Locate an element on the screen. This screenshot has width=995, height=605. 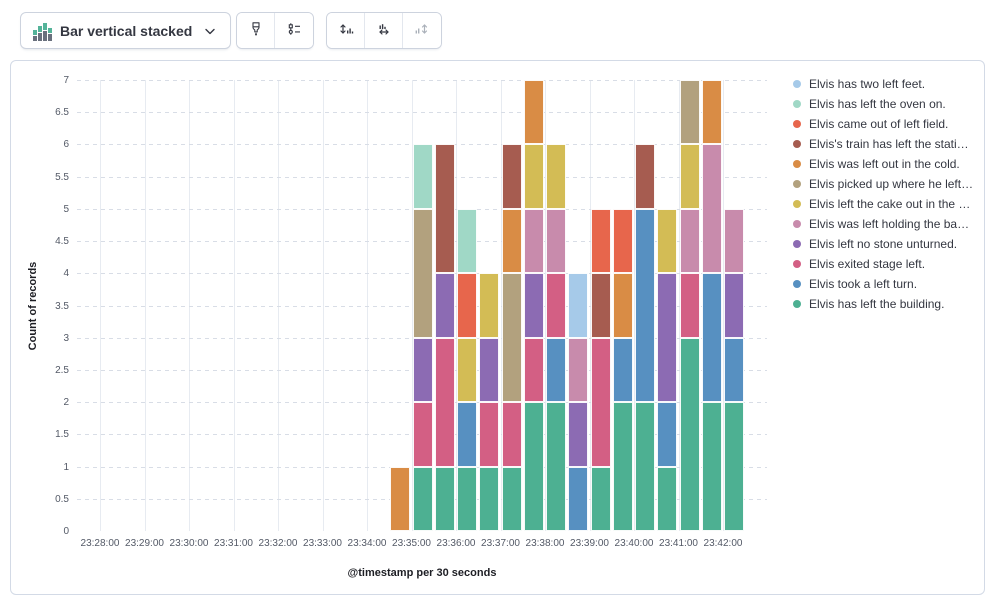
legend-item: Elvis has left the building. is located at coordinates (887, 304).